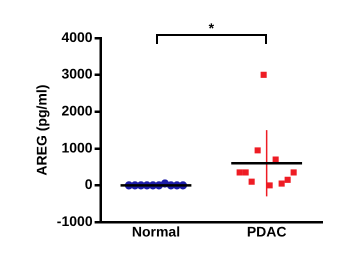  Describe the element at coordinates (41, 130) in the screenshot. I see `y-axis-title: AREG (pg/ml)` at that location.